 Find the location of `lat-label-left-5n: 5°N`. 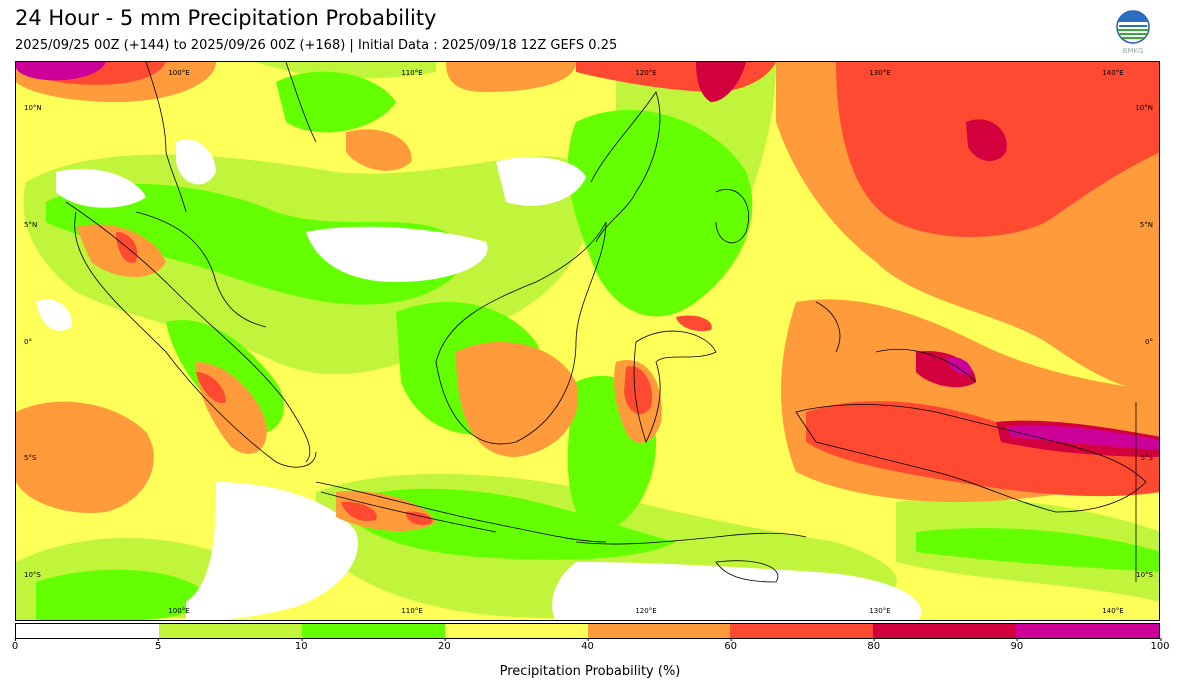

lat-label-left-5n: 5°N is located at coordinates (30, 225).